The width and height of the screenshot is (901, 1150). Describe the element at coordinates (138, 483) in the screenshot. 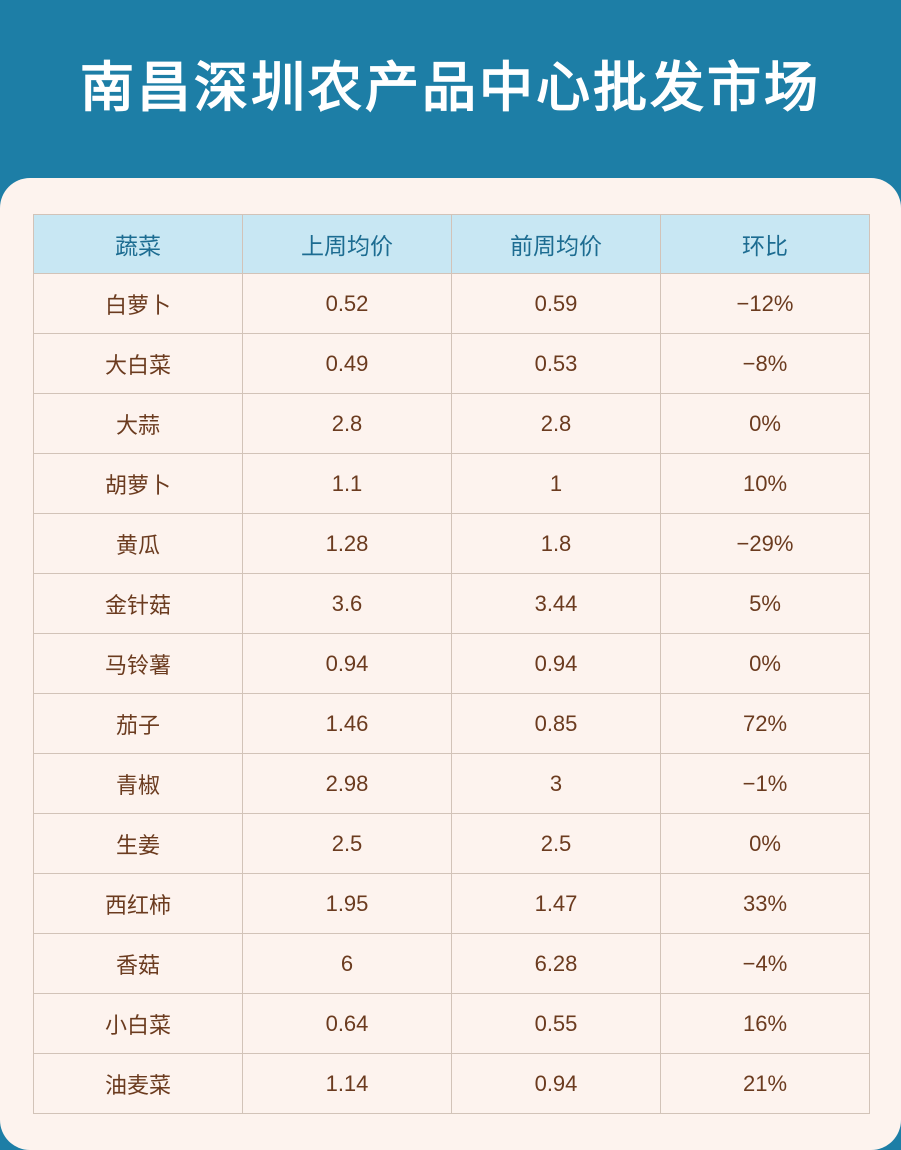

I see `cell-vegetable: 胡萝卜` at that location.